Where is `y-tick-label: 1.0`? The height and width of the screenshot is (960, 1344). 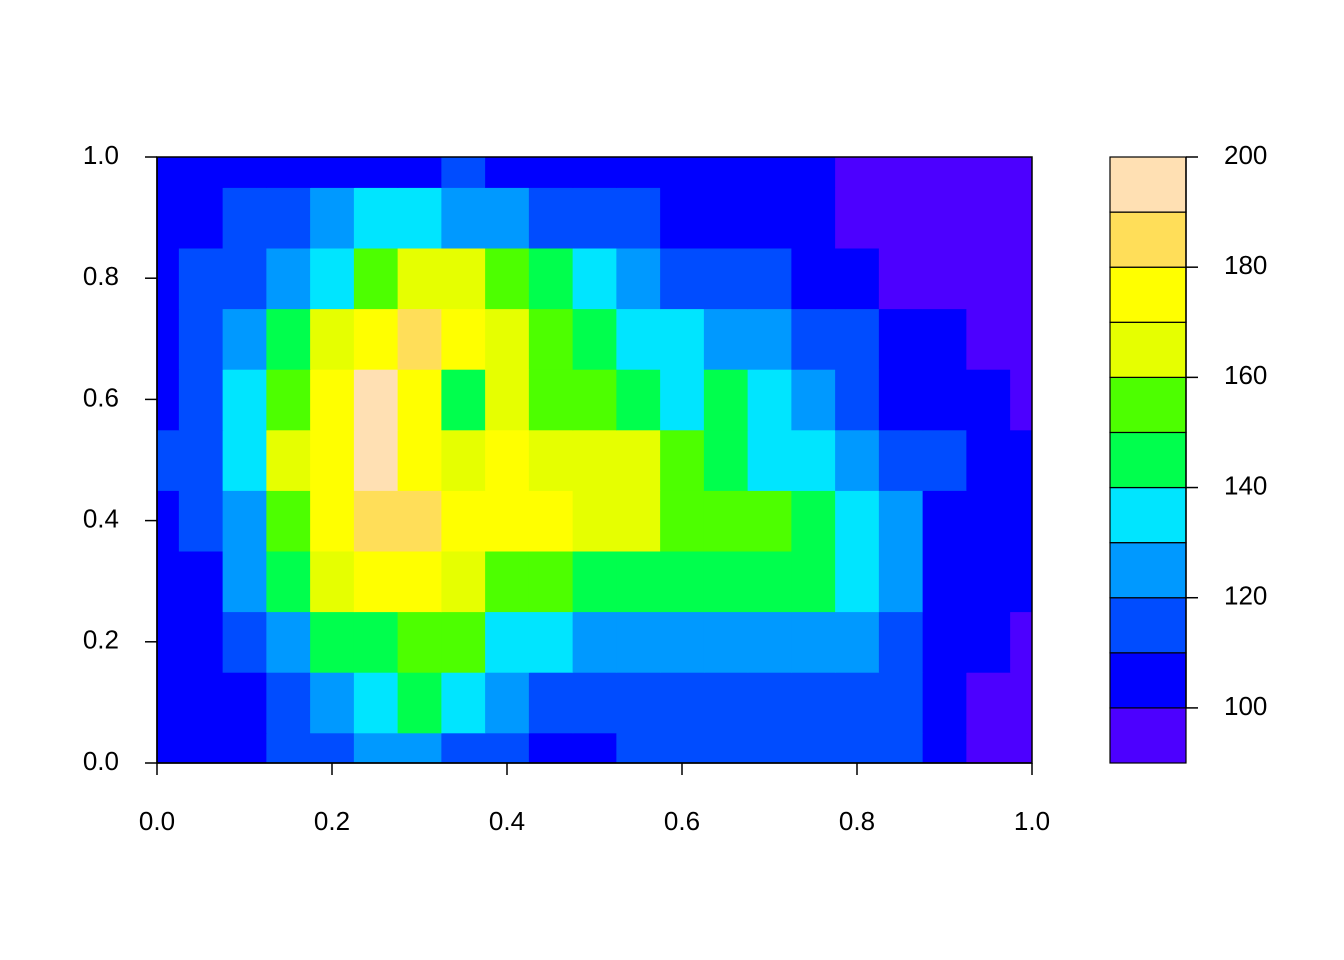 y-tick-label: 1.0 is located at coordinates (101, 155).